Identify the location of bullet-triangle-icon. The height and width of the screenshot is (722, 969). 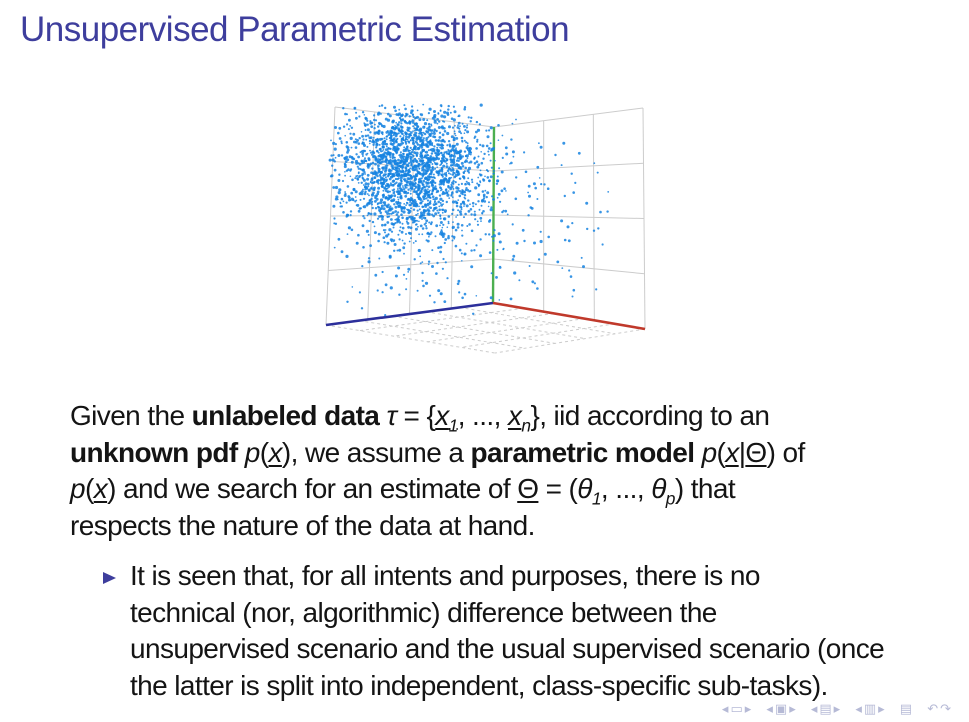
(109, 578).